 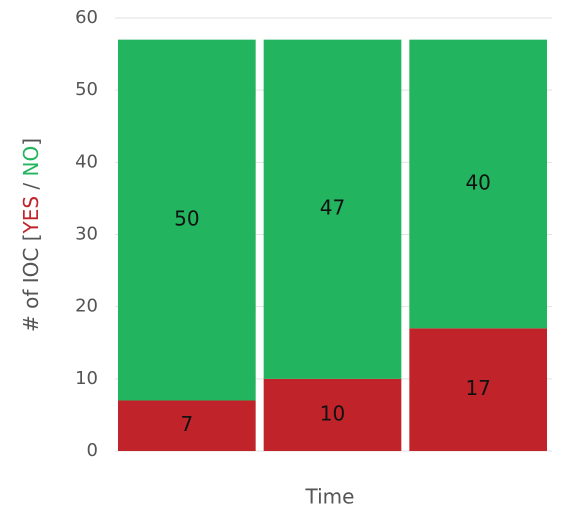 What do you see at coordinates (31, 283) in the screenshot?
I see `y-title-part: # of IOC [` at bounding box center [31, 283].